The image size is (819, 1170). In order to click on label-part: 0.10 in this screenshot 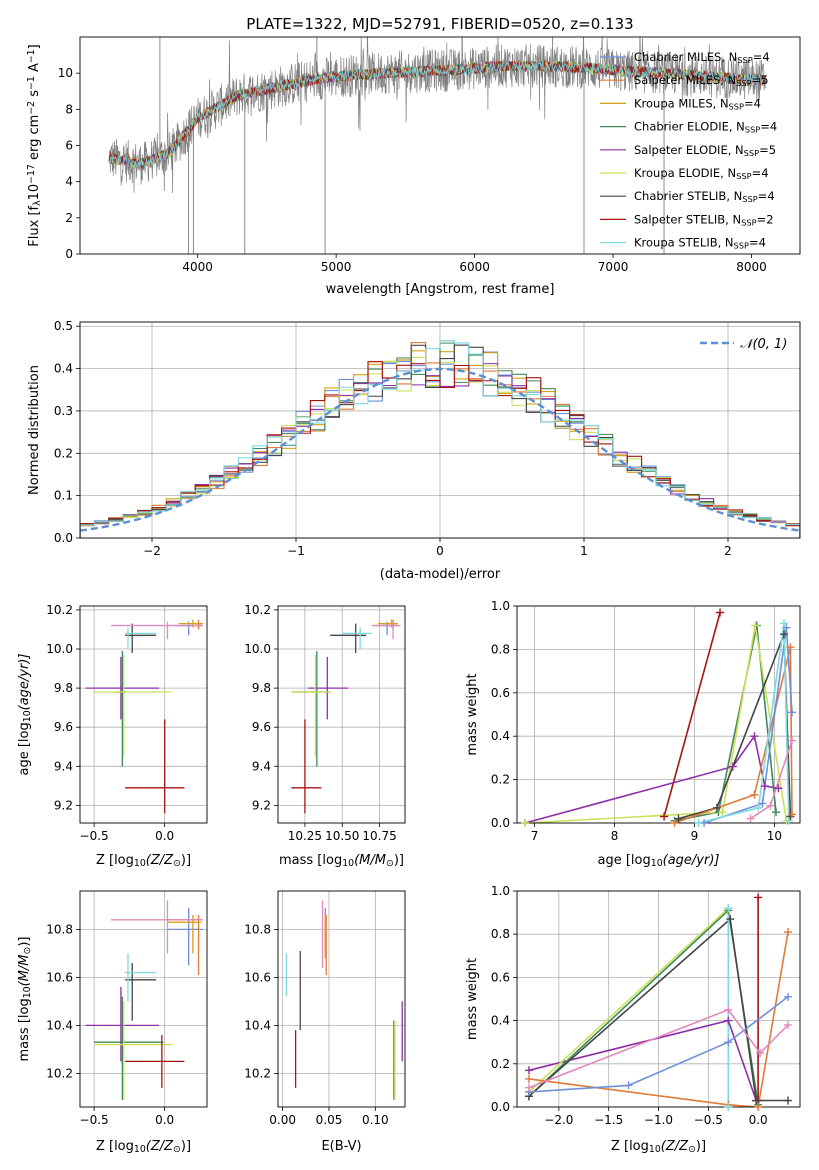, I will do `click(375, 1120)`.